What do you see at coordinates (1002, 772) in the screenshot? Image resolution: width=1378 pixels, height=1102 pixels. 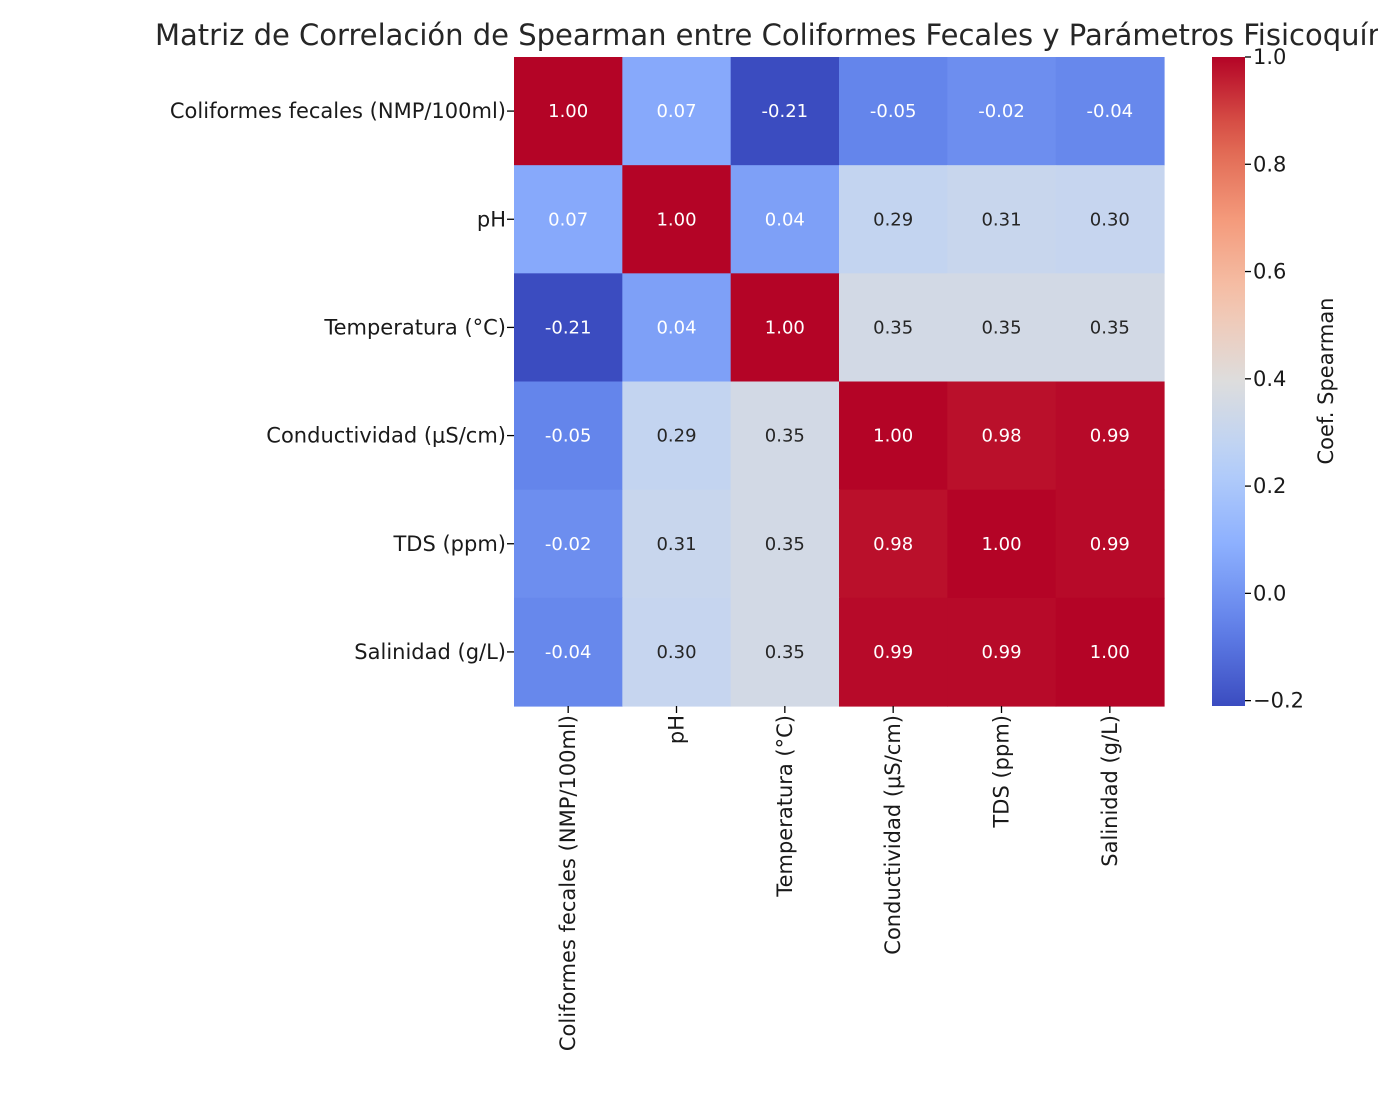 I see `column-tick-label: TDS (ppm)` at bounding box center [1002, 772].